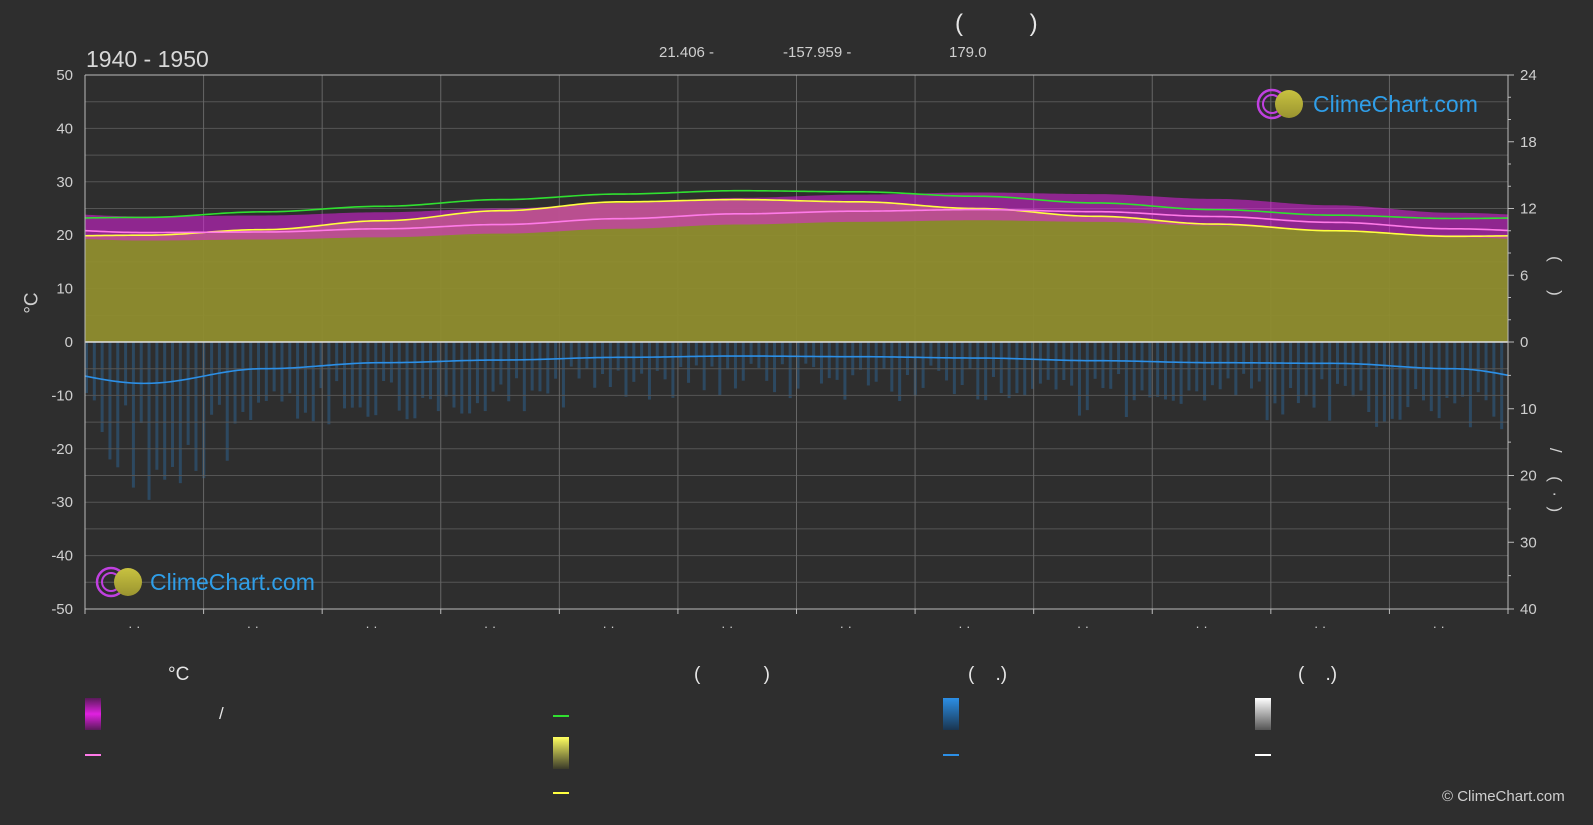 The height and width of the screenshot is (825, 1593). What do you see at coordinates (64, 128) in the screenshot?
I see `left-tick-label: 40` at bounding box center [64, 128].